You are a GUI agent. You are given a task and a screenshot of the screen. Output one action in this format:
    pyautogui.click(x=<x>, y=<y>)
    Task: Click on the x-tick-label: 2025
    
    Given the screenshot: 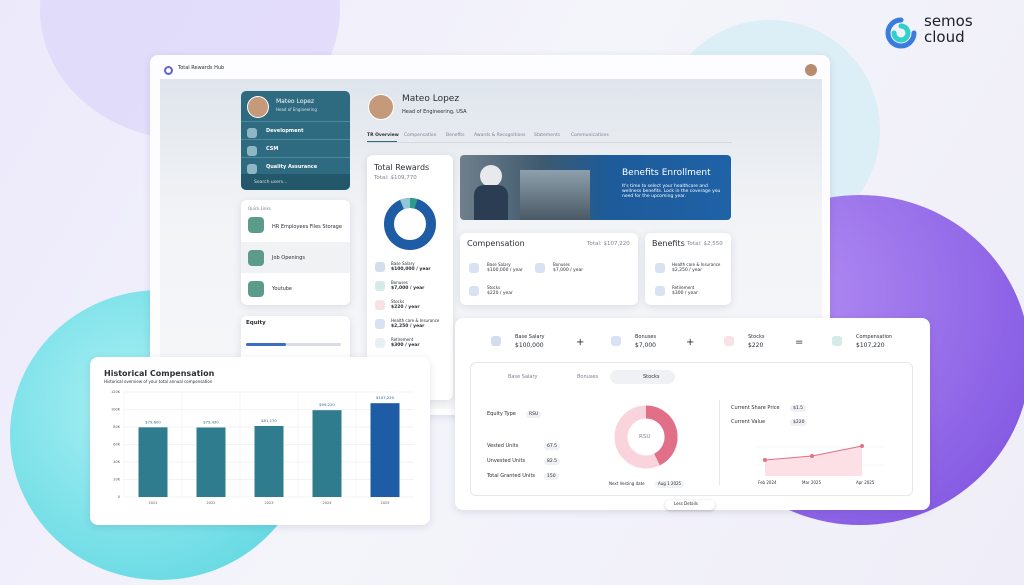 What is the action you would take?
    pyautogui.click(x=385, y=503)
    